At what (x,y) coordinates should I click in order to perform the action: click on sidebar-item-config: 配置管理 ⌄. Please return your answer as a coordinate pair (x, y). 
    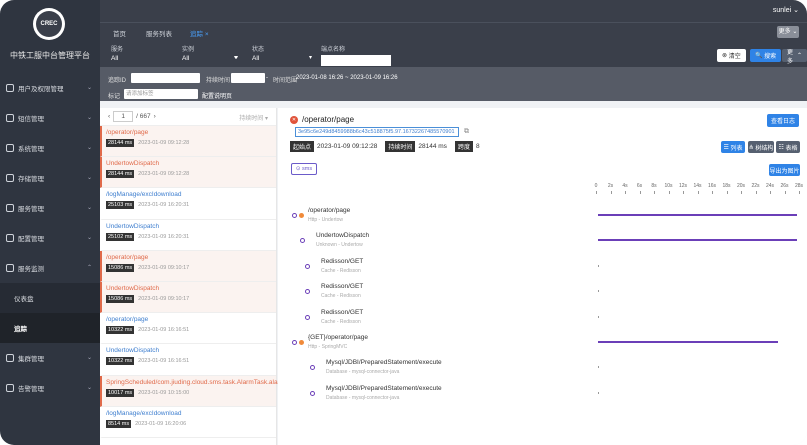
    Looking at the image, I should click on (50, 238).